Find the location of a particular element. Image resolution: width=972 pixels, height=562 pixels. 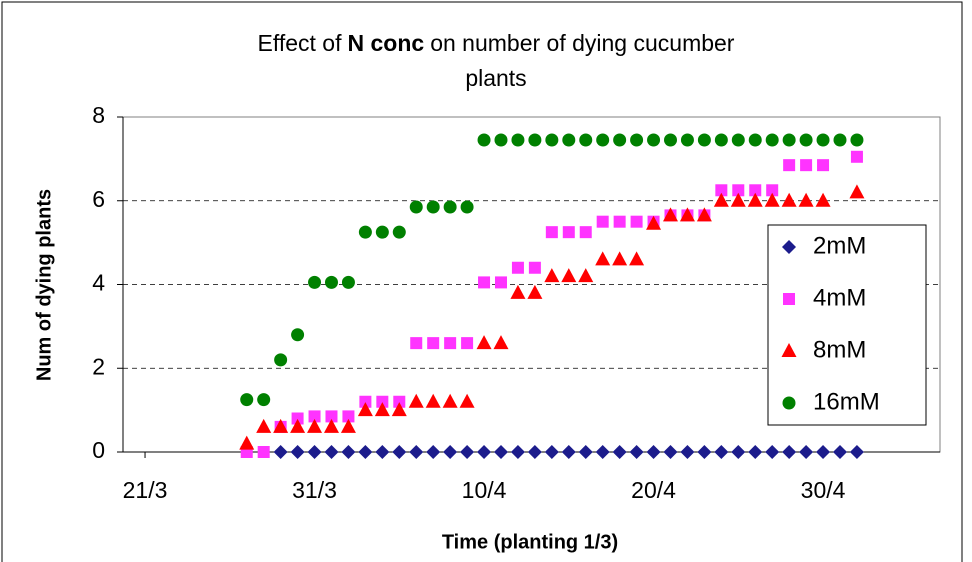

legend-box is located at coordinates (847, 325).